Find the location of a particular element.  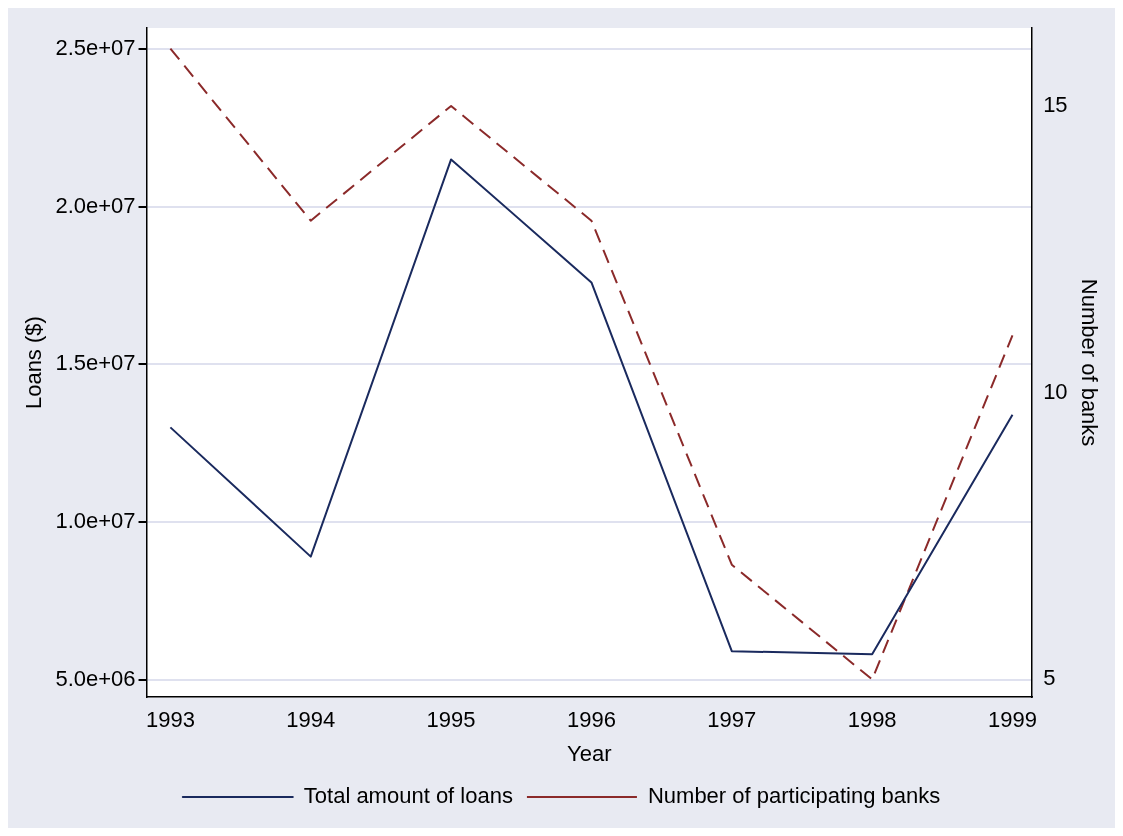

x-tick-label: 1997 is located at coordinates (732, 720).